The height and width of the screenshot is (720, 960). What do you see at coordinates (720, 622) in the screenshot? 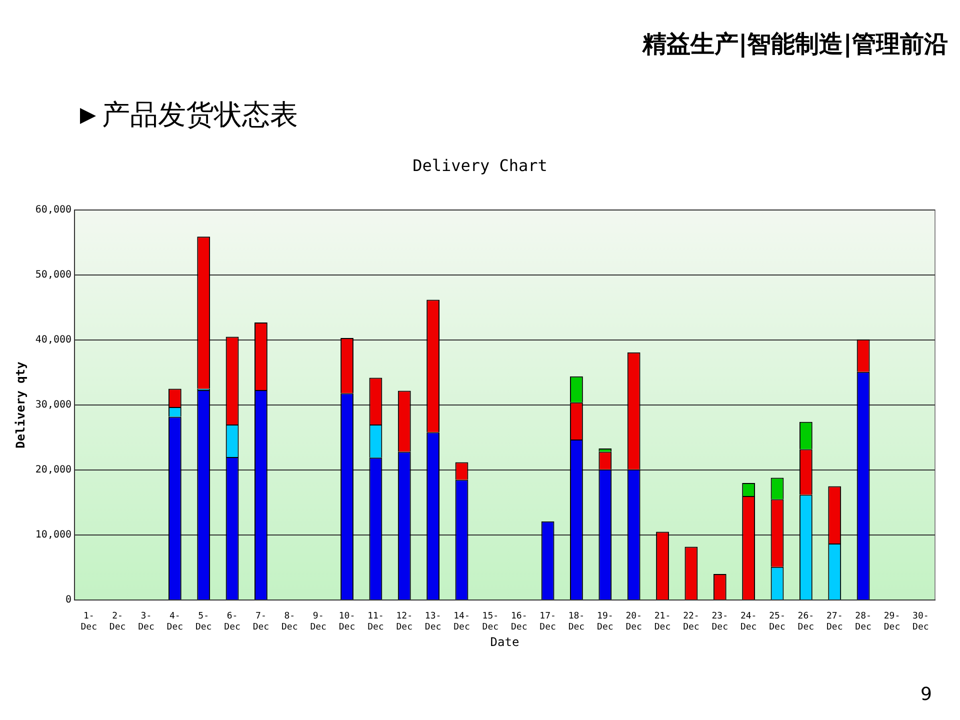
I see `x-tick-label: 23-Dec` at bounding box center [720, 622].